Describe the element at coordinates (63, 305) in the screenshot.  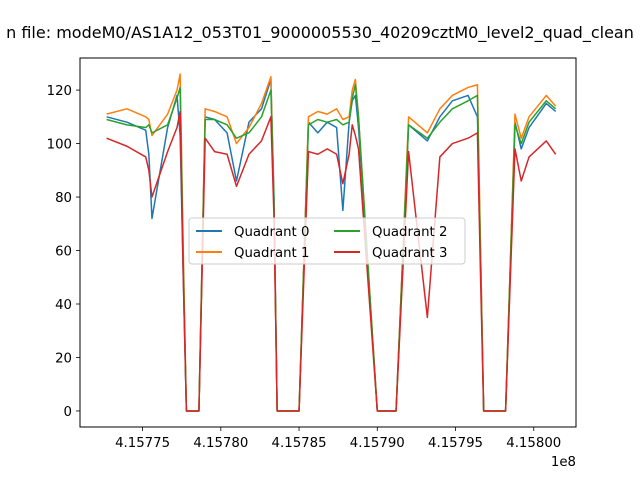
I see `y-tick-label: 40` at that location.